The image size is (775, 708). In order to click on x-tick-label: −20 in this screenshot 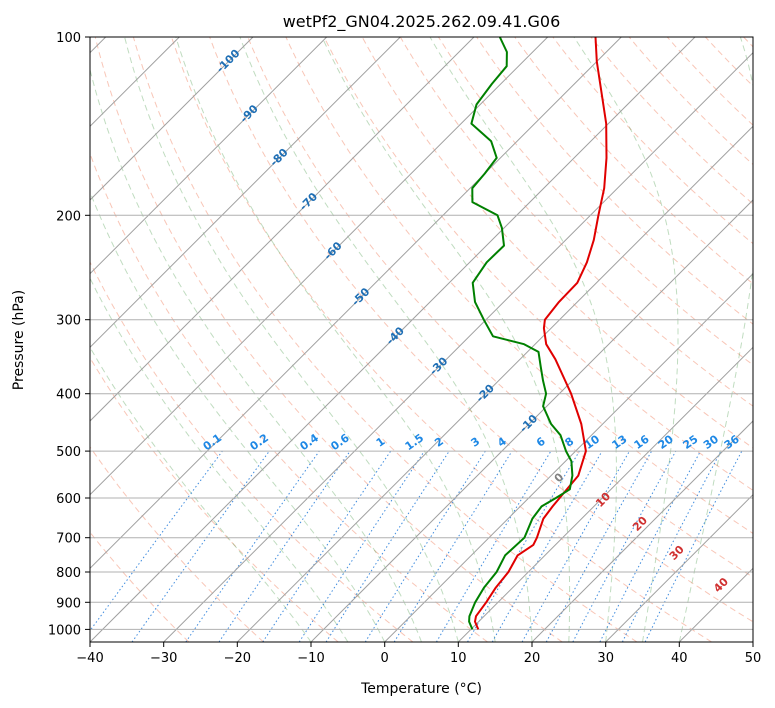, I will do `click(237, 658)`.